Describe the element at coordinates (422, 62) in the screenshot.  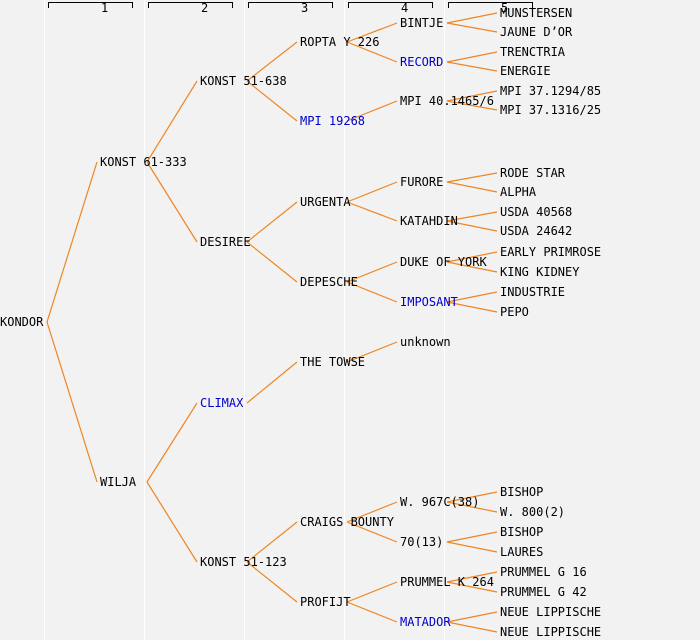
I see `pedigree-node-rc4: RECORD` at that location.